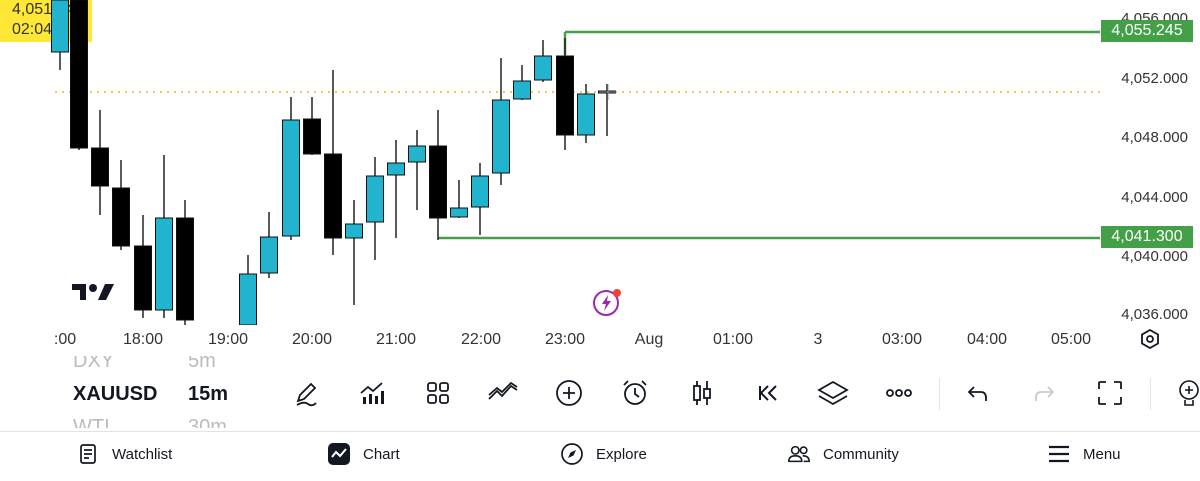 This screenshot has width=1200, height=481. Describe the element at coordinates (768, 393) in the screenshot. I see `replay-icon` at that location.